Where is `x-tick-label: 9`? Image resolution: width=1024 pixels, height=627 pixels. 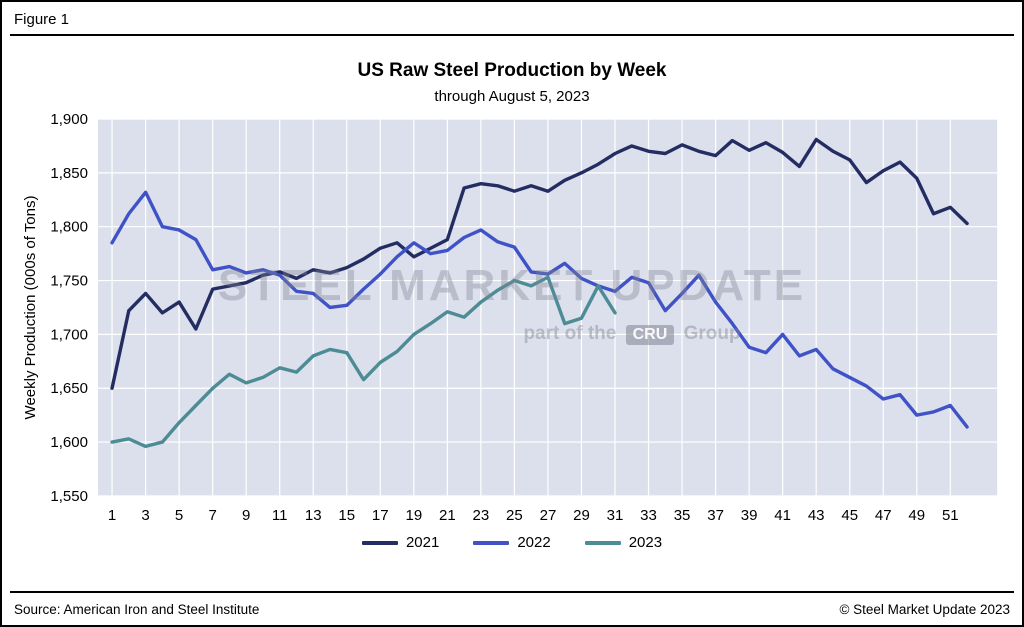 x-tick-label: 9 is located at coordinates (246, 515).